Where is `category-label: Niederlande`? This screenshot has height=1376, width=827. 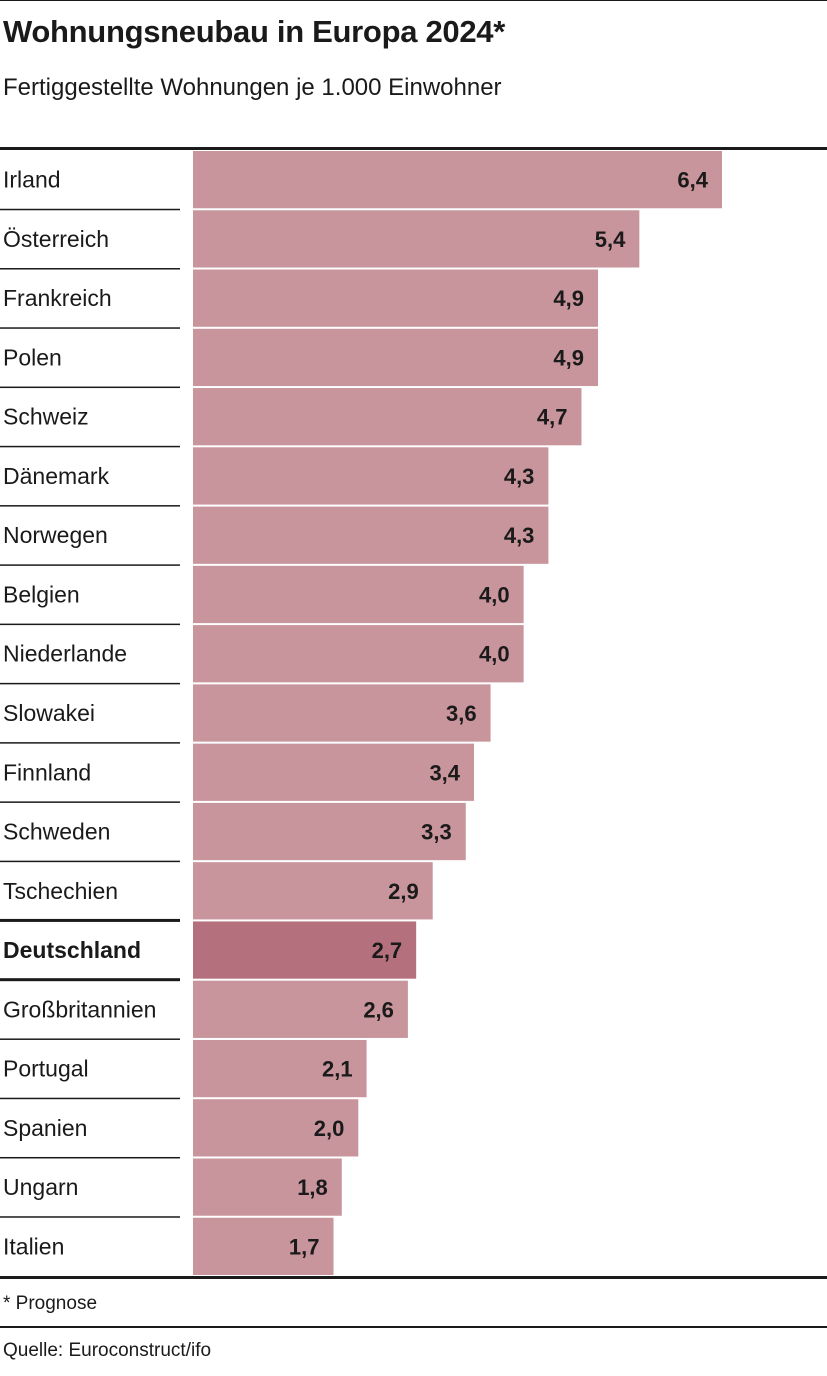 category-label: Niederlande is located at coordinates (65, 654).